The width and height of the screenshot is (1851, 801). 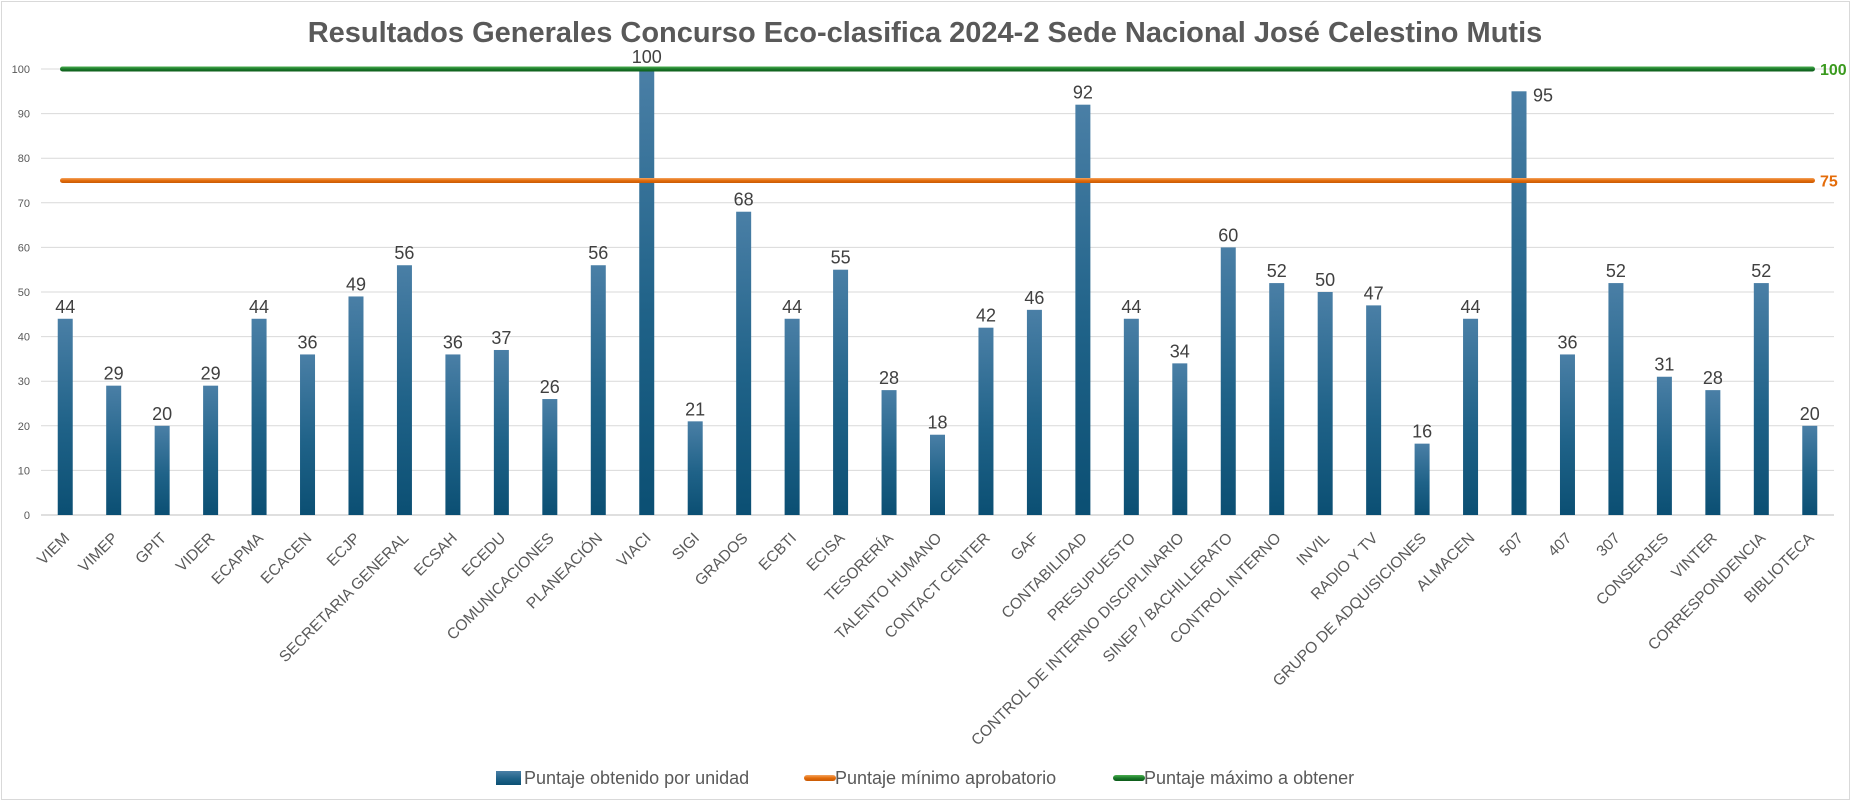 I want to click on data-label: 60, so click(x=1228, y=235).